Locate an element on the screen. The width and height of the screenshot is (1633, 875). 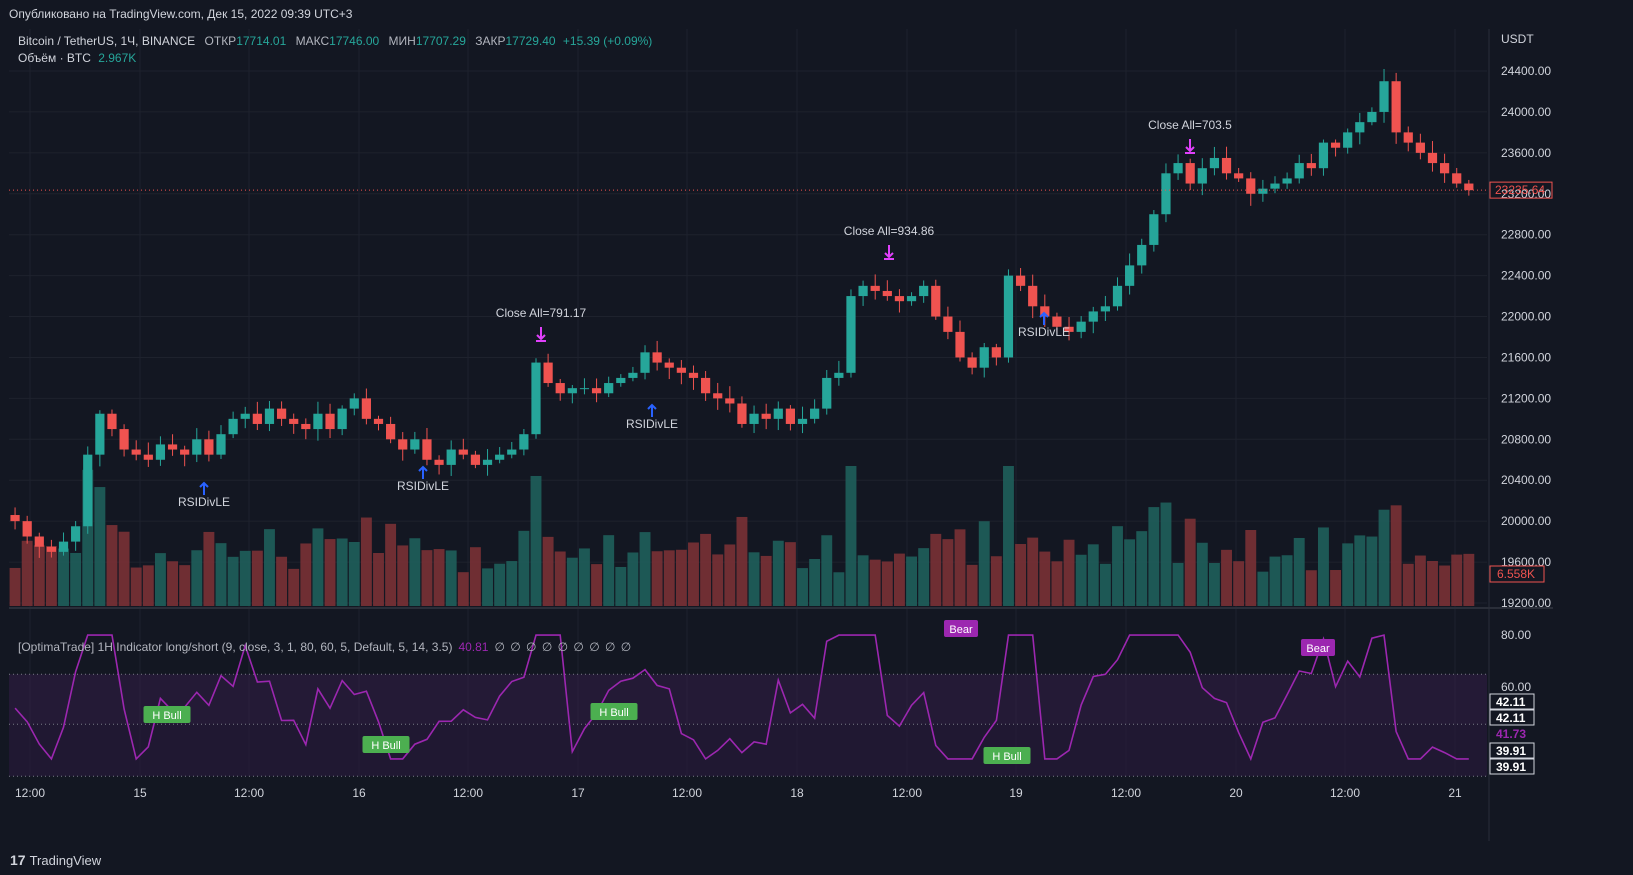
entry-label: RSIDivLE is located at coordinates (1044, 332).